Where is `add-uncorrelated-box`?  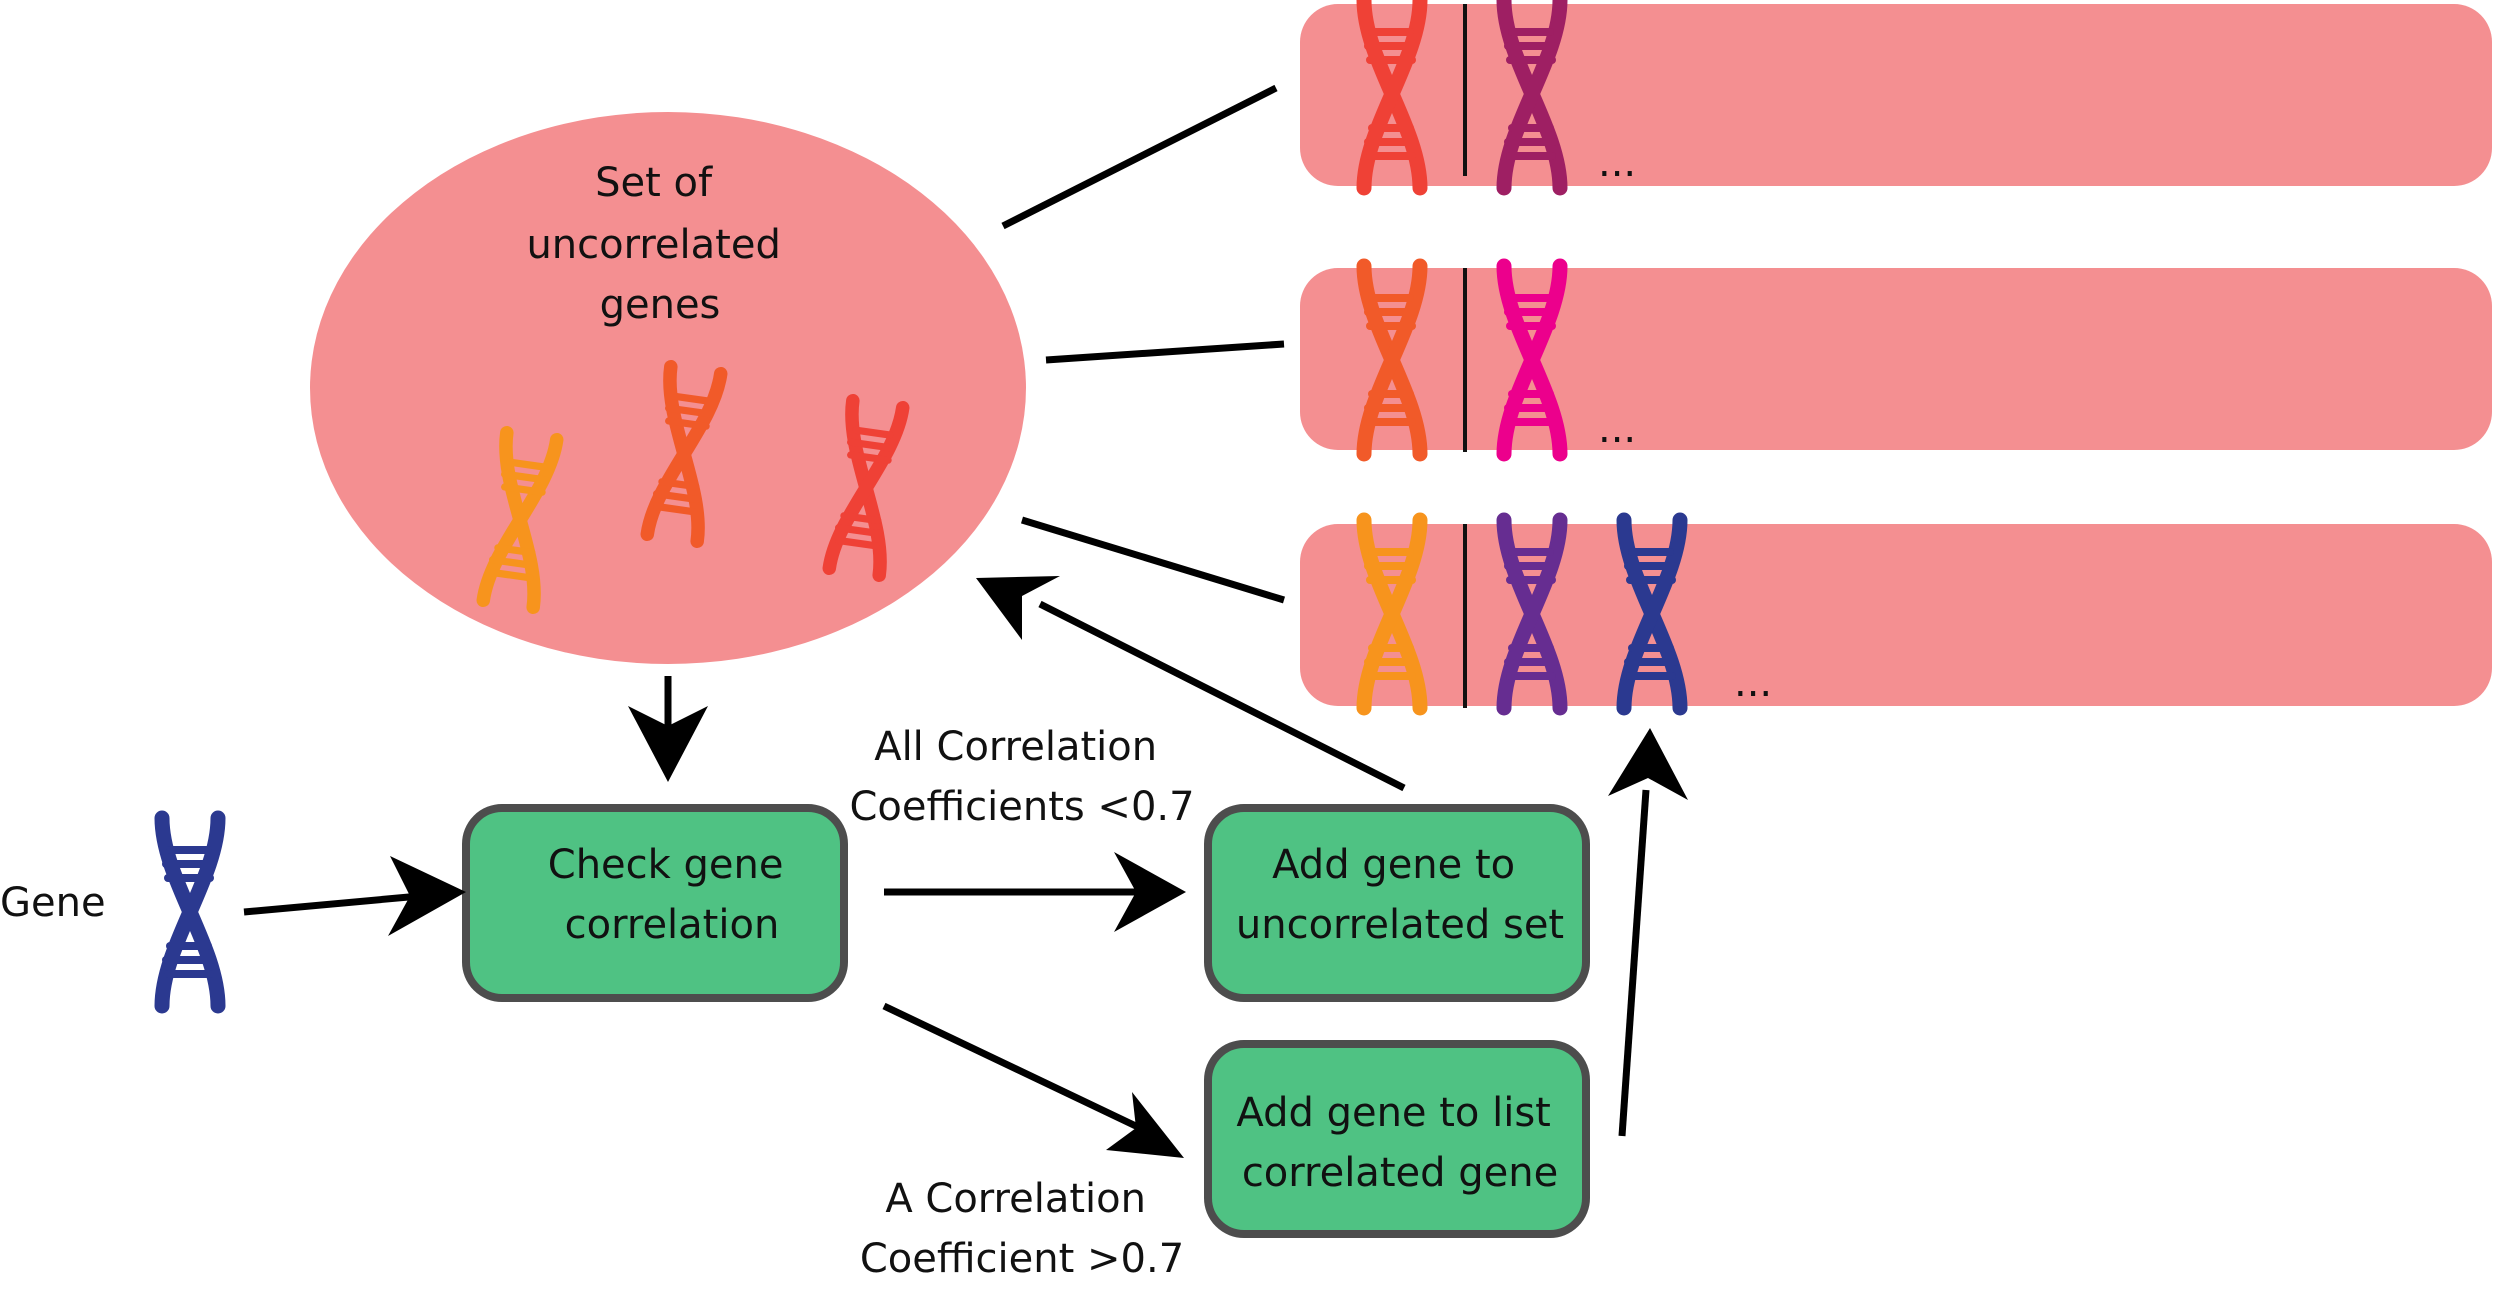 add-uncorrelated-box is located at coordinates (1397, 903).